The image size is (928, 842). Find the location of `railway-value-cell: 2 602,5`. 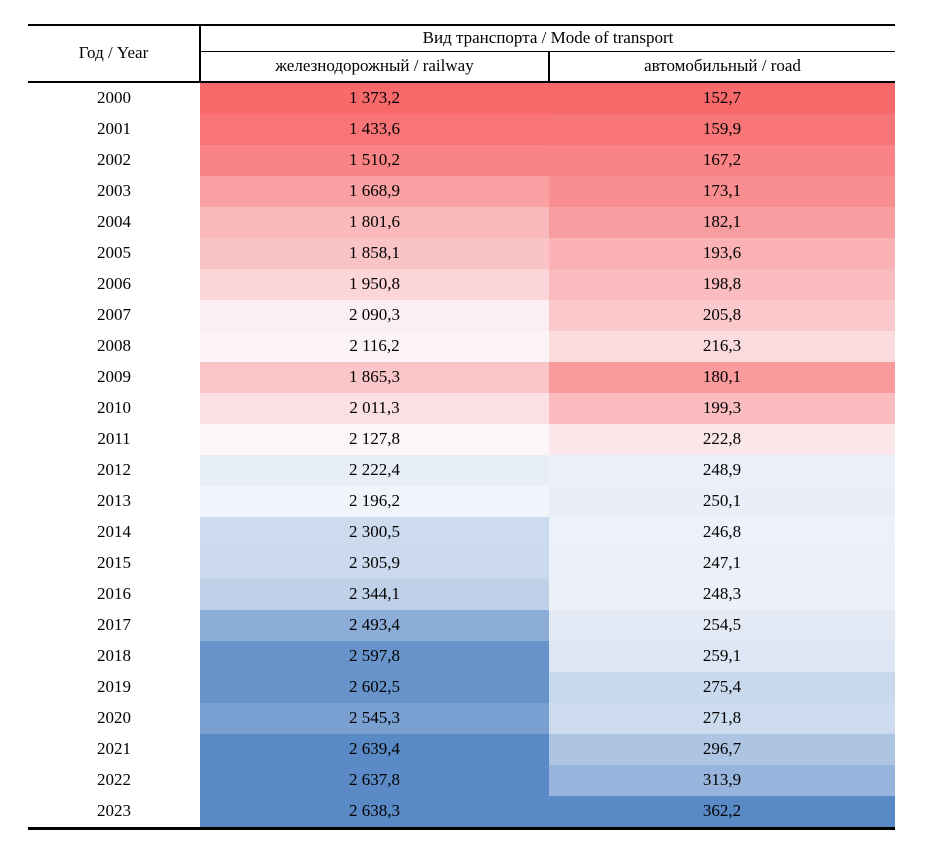

railway-value-cell: 2 602,5 is located at coordinates (374, 687).